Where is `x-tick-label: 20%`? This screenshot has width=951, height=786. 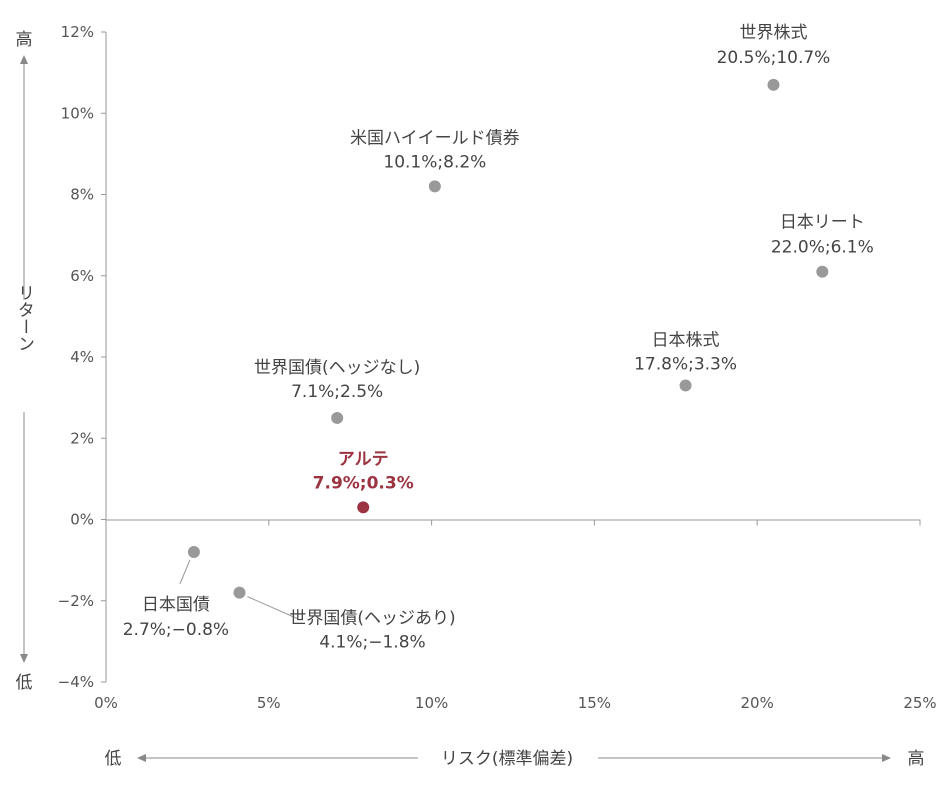
x-tick-label: 20% is located at coordinates (757, 703).